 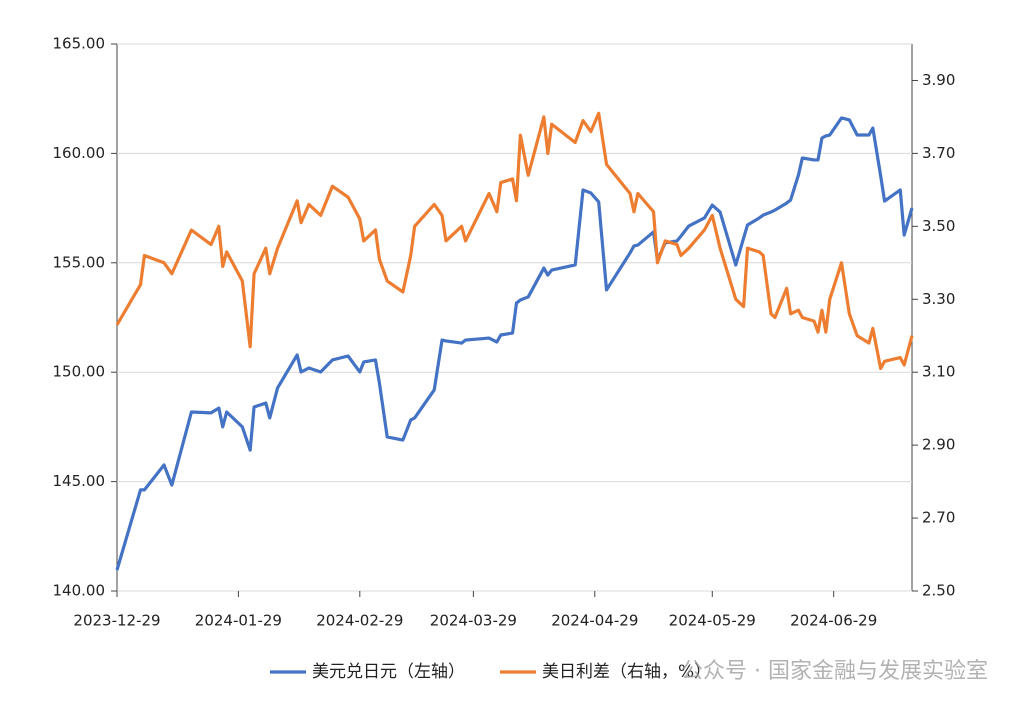 I want to click on y-tick-label: 155.00, so click(x=79, y=262).